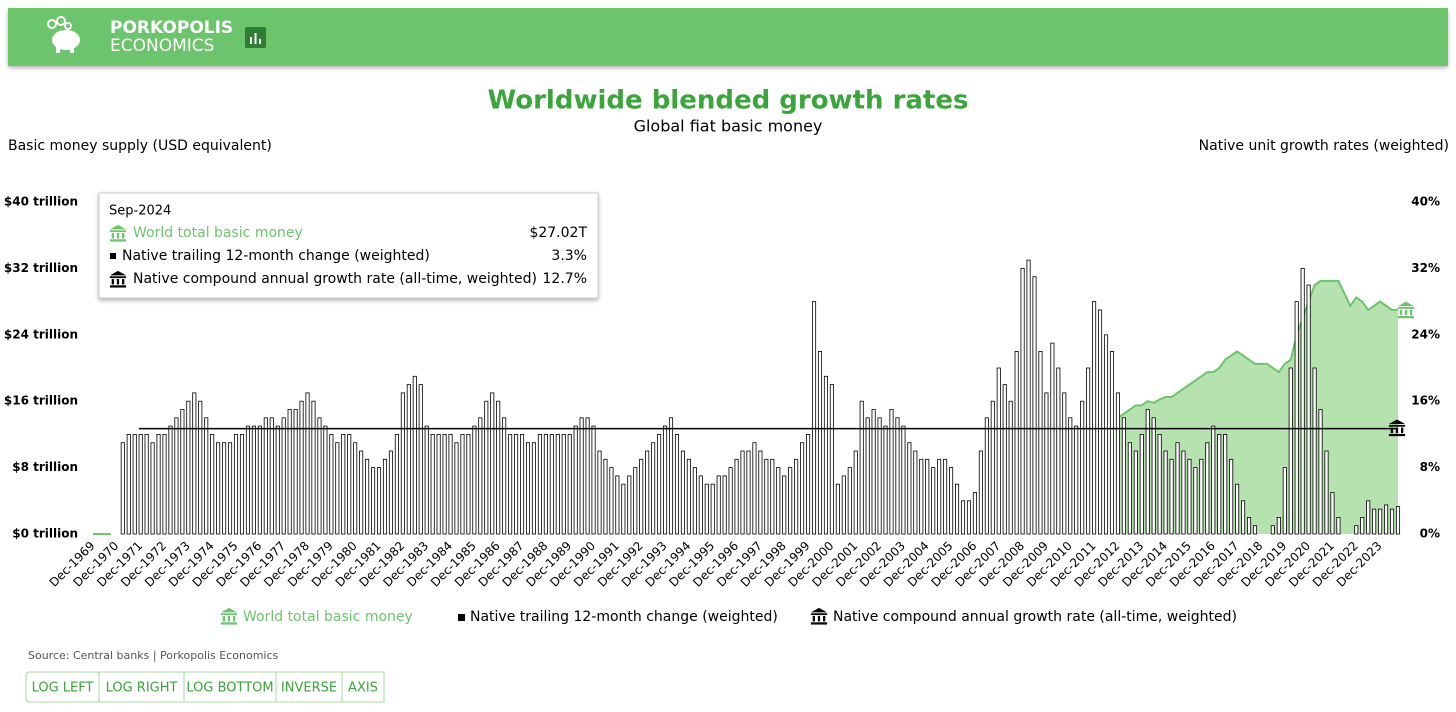  I want to click on button-label: LOG BOTTOM, so click(229, 688).